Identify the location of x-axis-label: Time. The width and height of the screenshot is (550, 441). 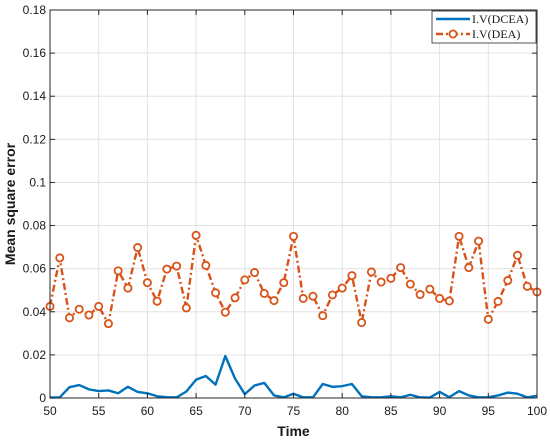
(293, 431).